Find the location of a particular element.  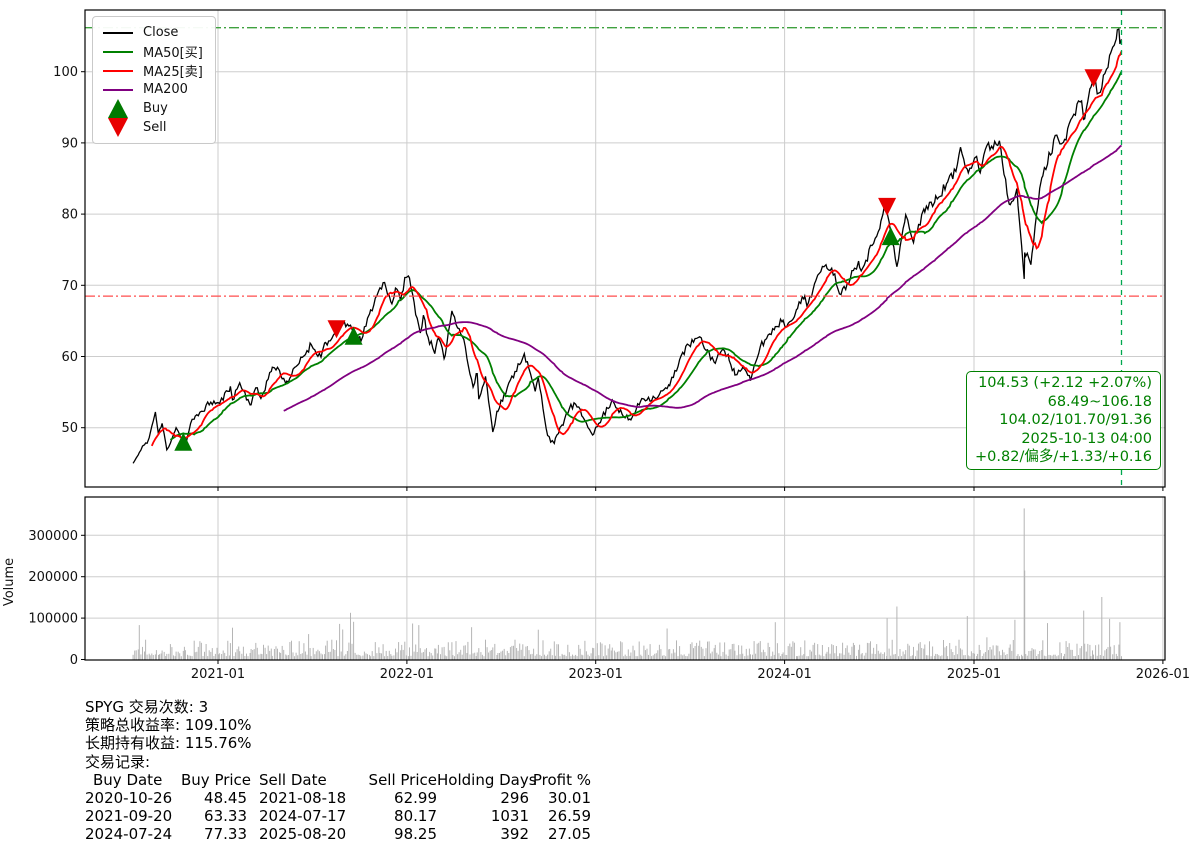

trade-cell: 27.05 is located at coordinates (569, 834).